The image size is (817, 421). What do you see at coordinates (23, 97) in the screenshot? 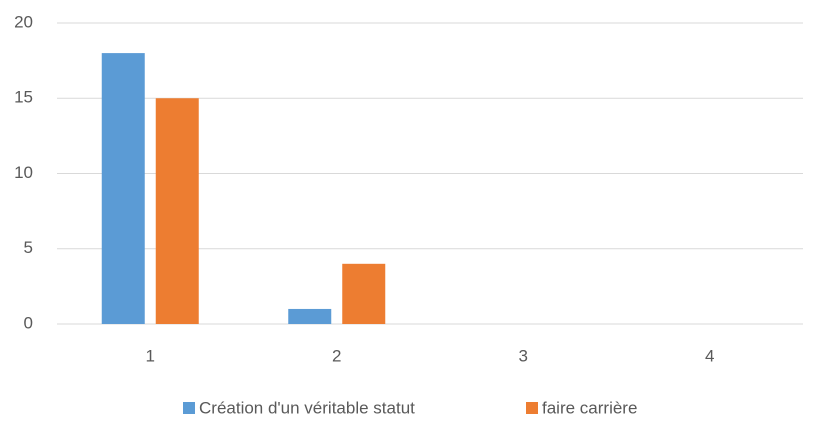
I see `y-tick-label: 15` at bounding box center [23, 97].